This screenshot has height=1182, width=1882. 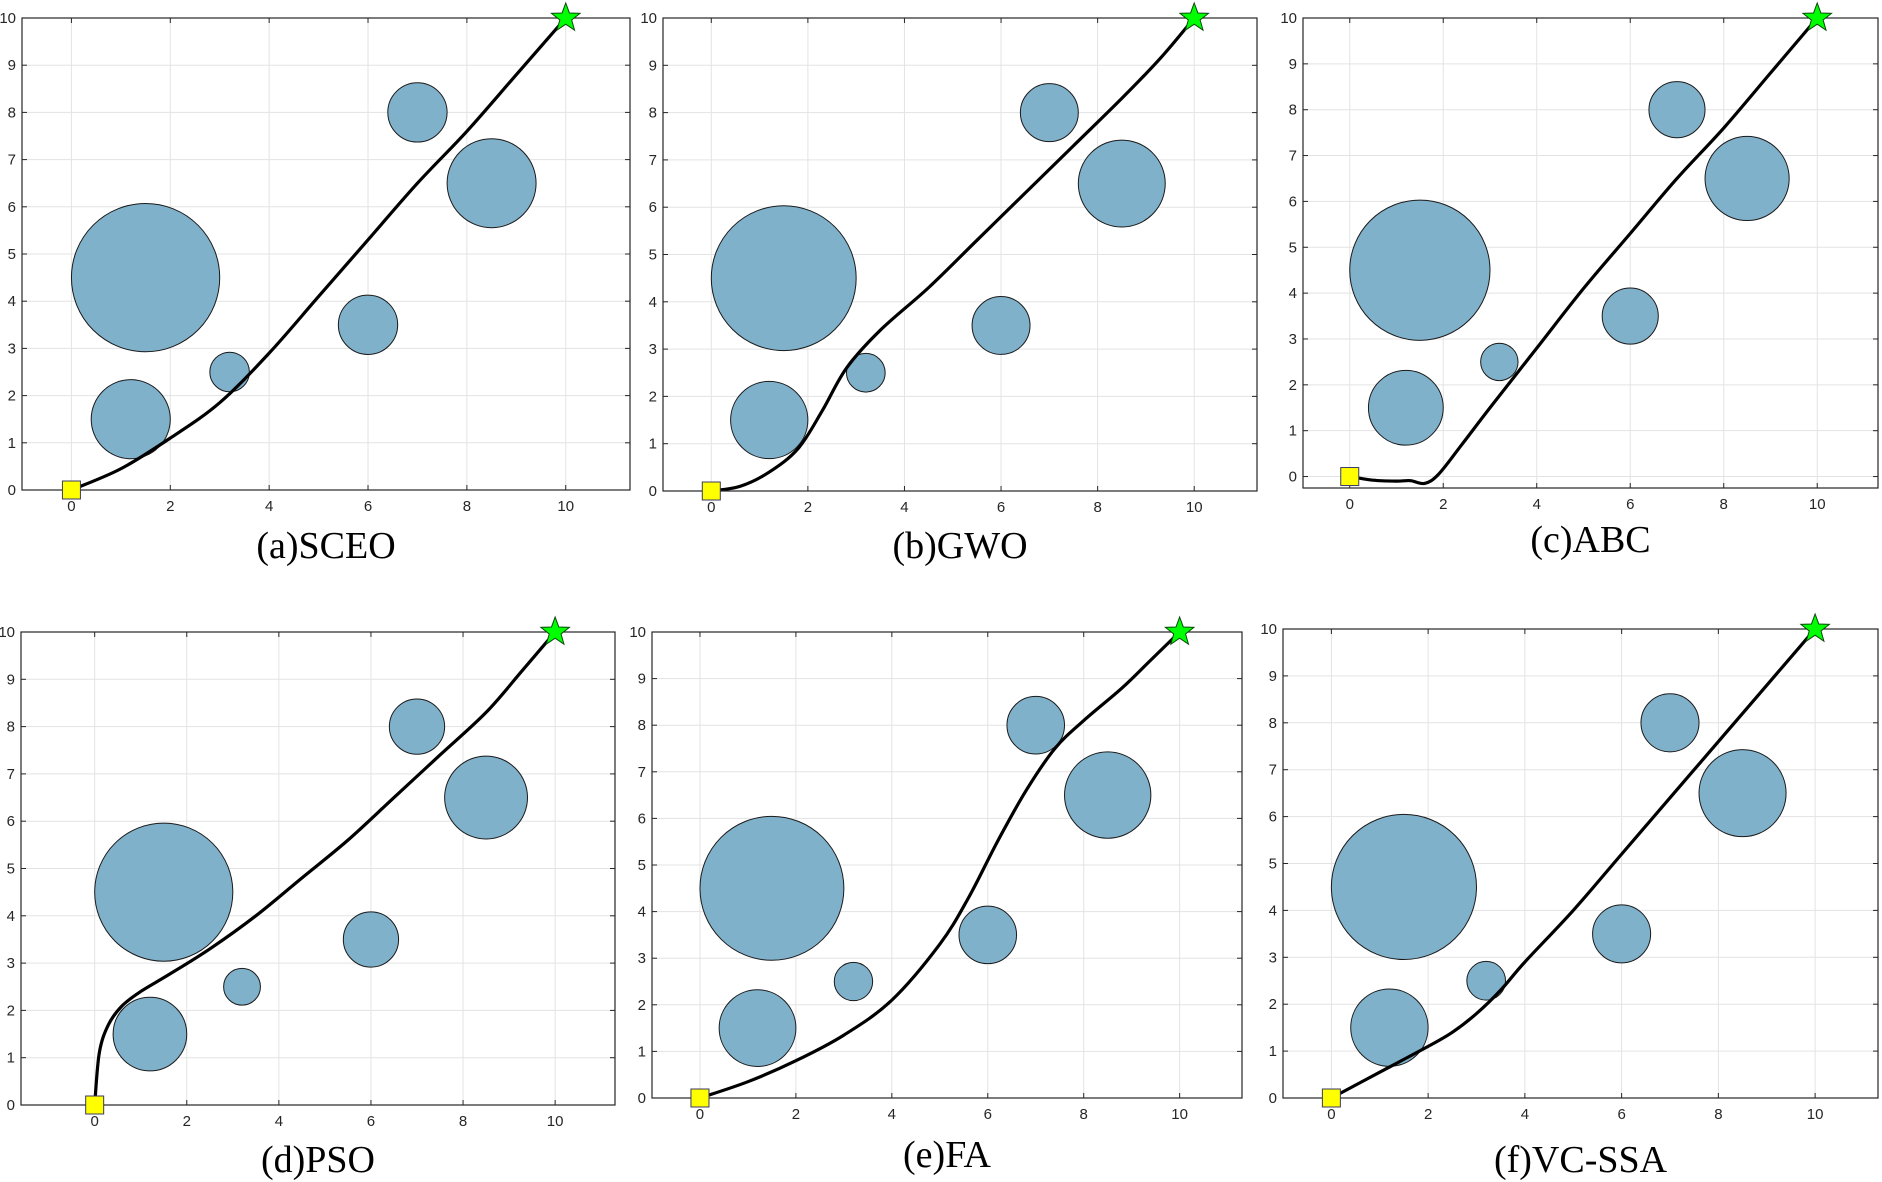 I want to click on panel-caption: (c)ABC, so click(x=1590, y=540).